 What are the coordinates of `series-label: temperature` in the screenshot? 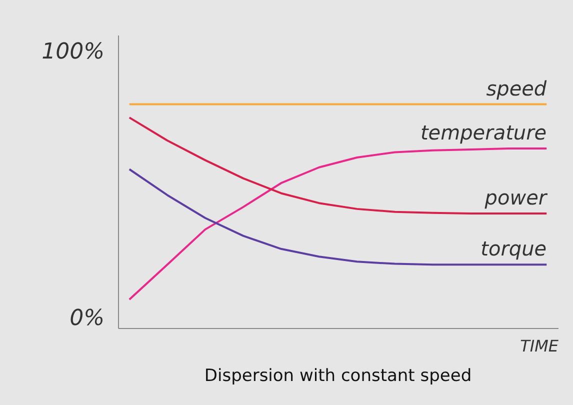 It's located at (483, 132).